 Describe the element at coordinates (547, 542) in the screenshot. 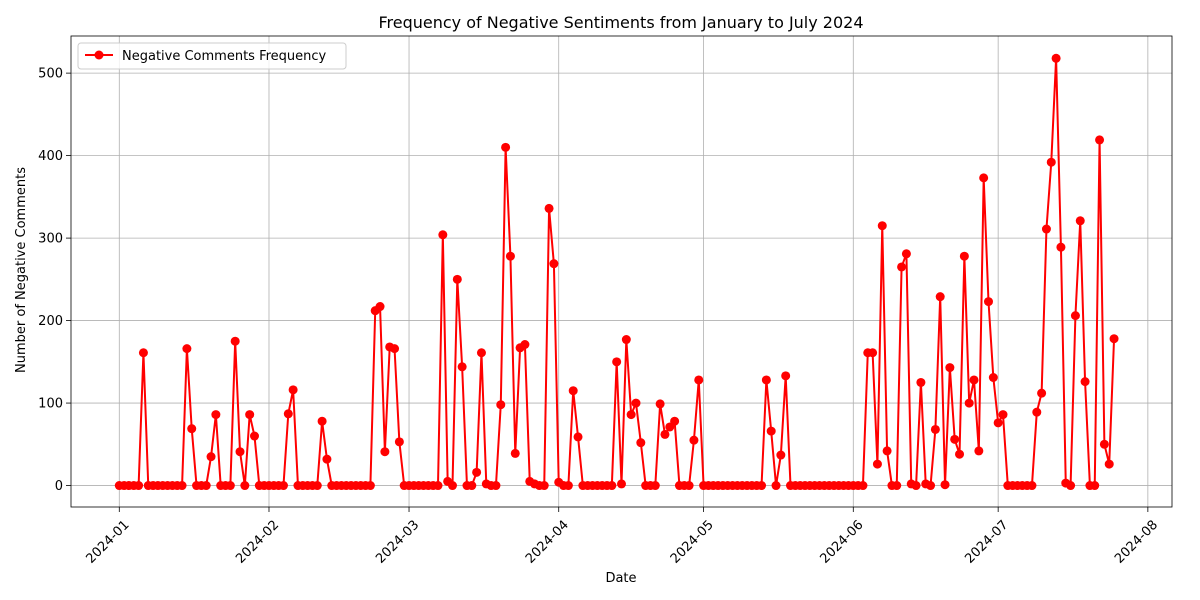

I see `x-tick-label: 2024-04` at that location.